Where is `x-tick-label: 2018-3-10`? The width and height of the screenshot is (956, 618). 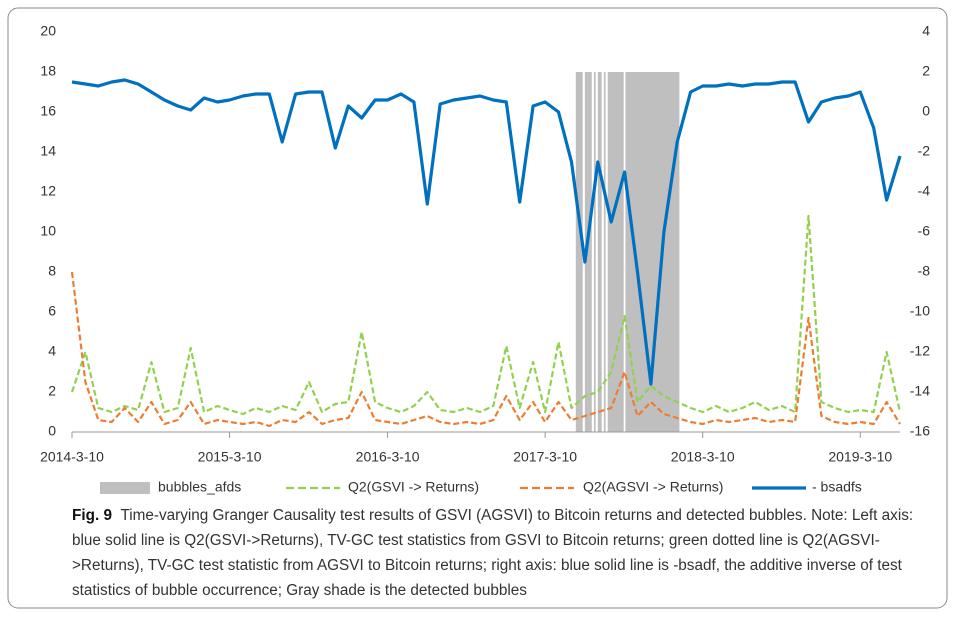
x-tick-label: 2018-3-10 is located at coordinates (703, 457).